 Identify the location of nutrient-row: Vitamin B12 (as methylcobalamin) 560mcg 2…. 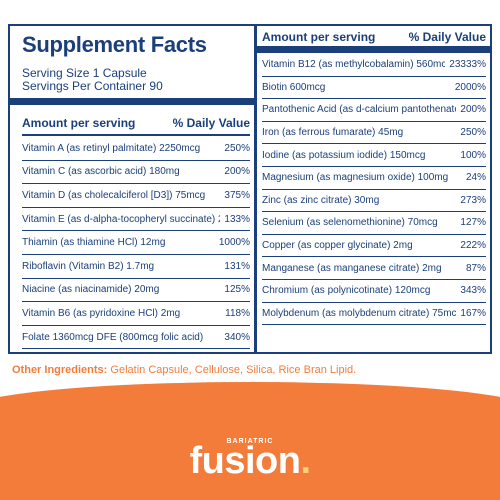
(374, 65).